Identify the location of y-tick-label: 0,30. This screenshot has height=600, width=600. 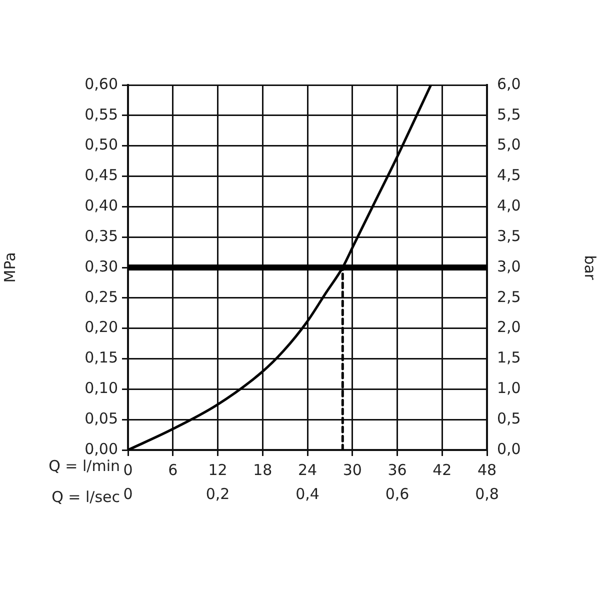
(101, 266).